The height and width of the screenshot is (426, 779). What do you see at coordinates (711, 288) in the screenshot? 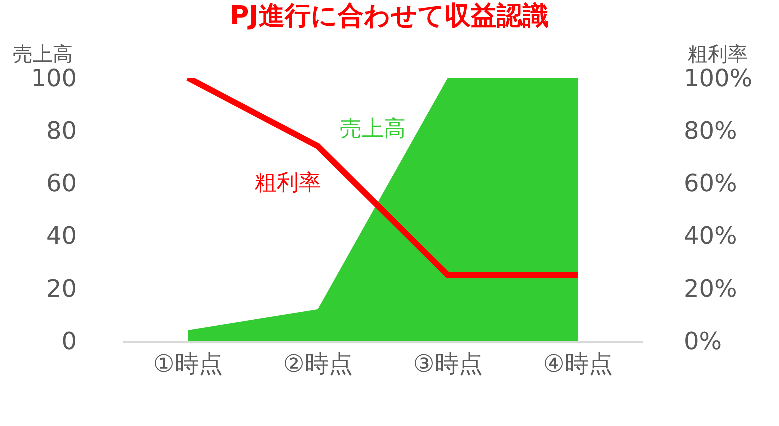
I see `y2-tick-label: 20%` at bounding box center [711, 288].